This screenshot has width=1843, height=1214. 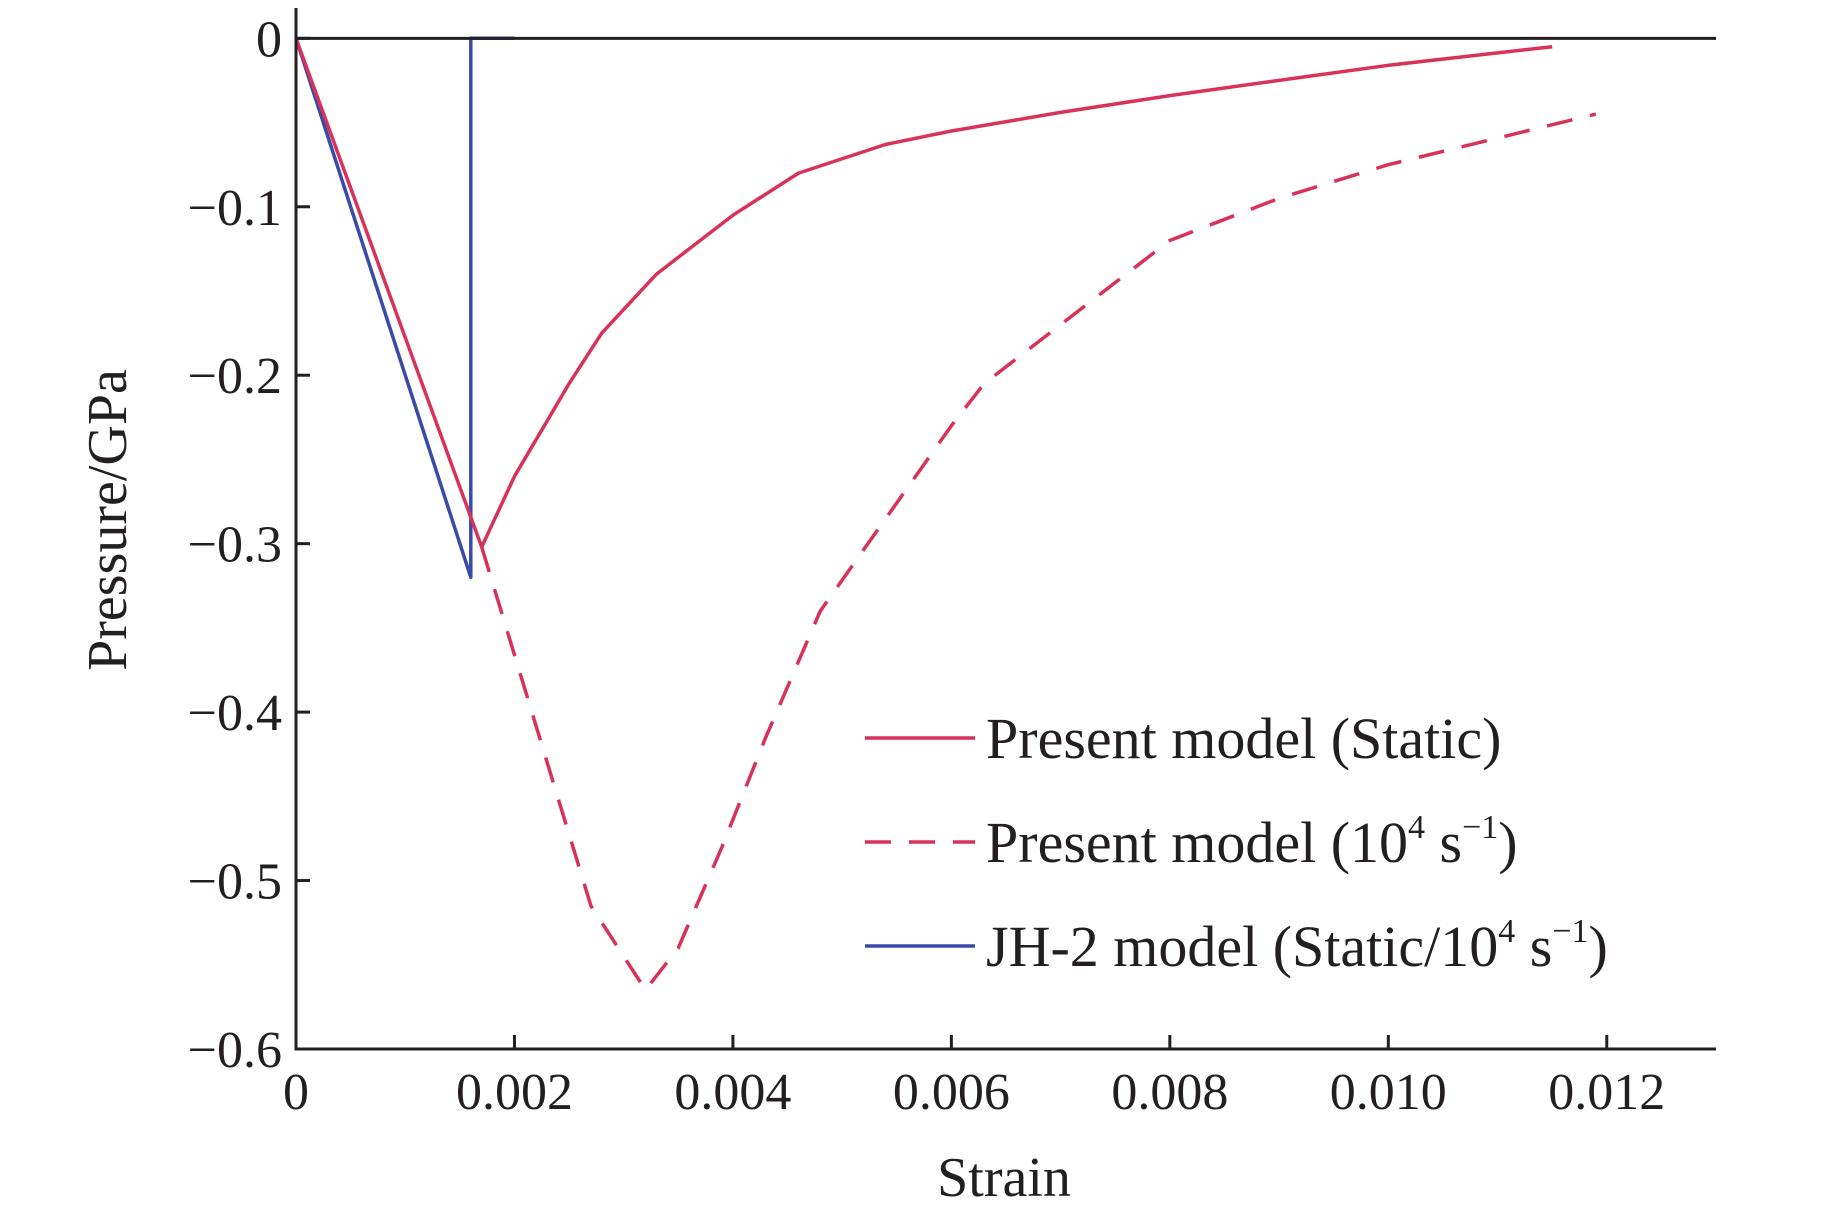 I want to click on y-axis-title: Pressure/GPa, so click(x=108, y=520).